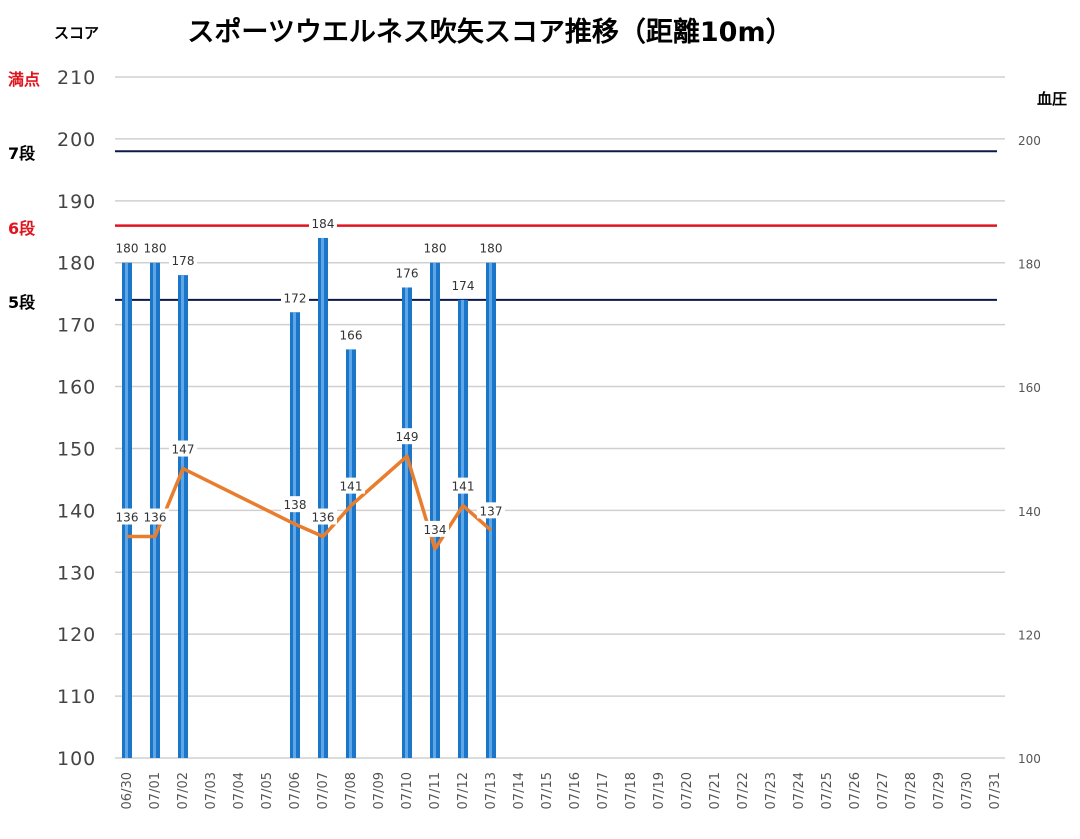 The height and width of the screenshot is (839, 1080). I want to click on line-data-label: 147, so click(183, 450).